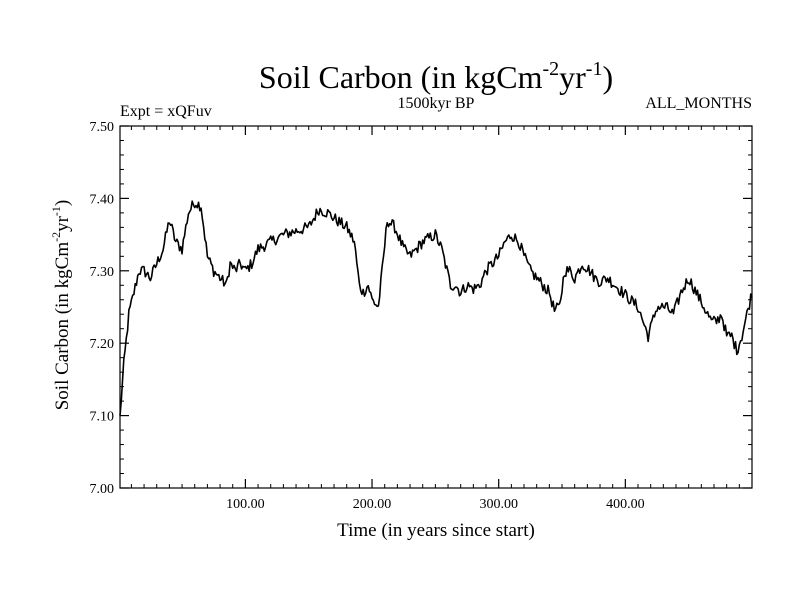 The image size is (800, 600). I want to click on experiment-label: Expt = xQFuv, so click(166, 111).